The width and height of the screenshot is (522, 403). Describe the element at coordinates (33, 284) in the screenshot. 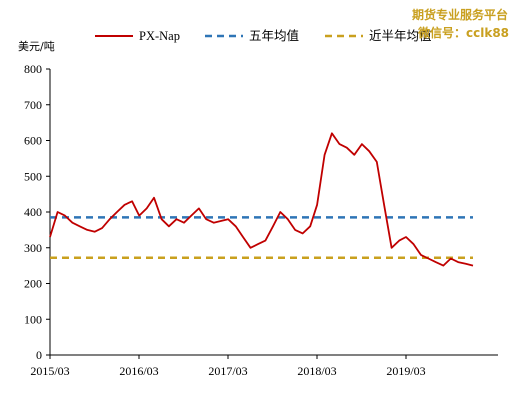

I see `y-tick-label: 200` at that location.